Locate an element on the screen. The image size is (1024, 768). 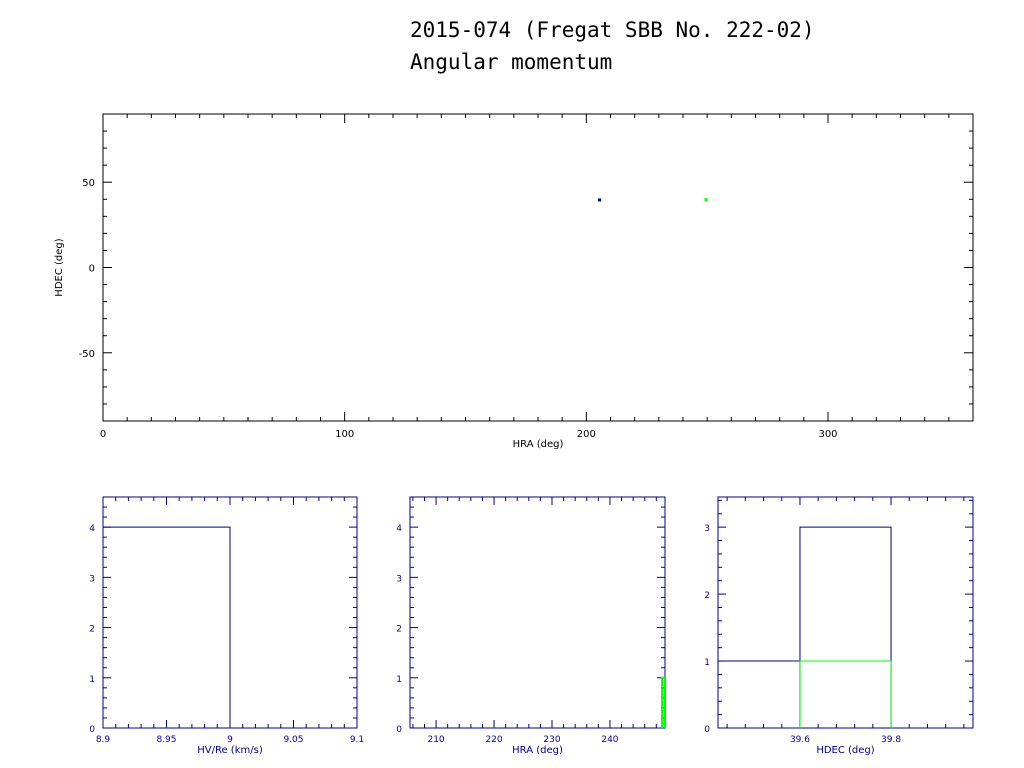
y-tick-label: 50 is located at coordinates (88, 183).